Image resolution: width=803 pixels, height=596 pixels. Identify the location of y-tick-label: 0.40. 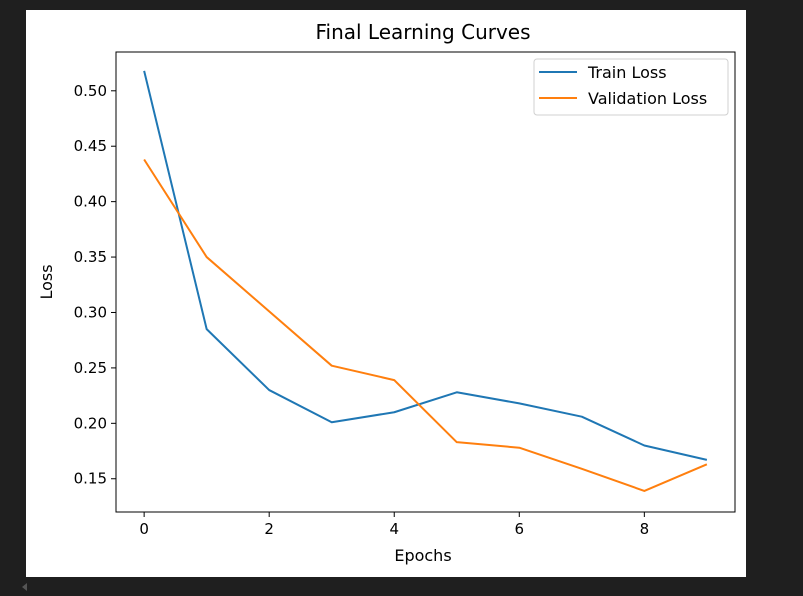
(90, 202).